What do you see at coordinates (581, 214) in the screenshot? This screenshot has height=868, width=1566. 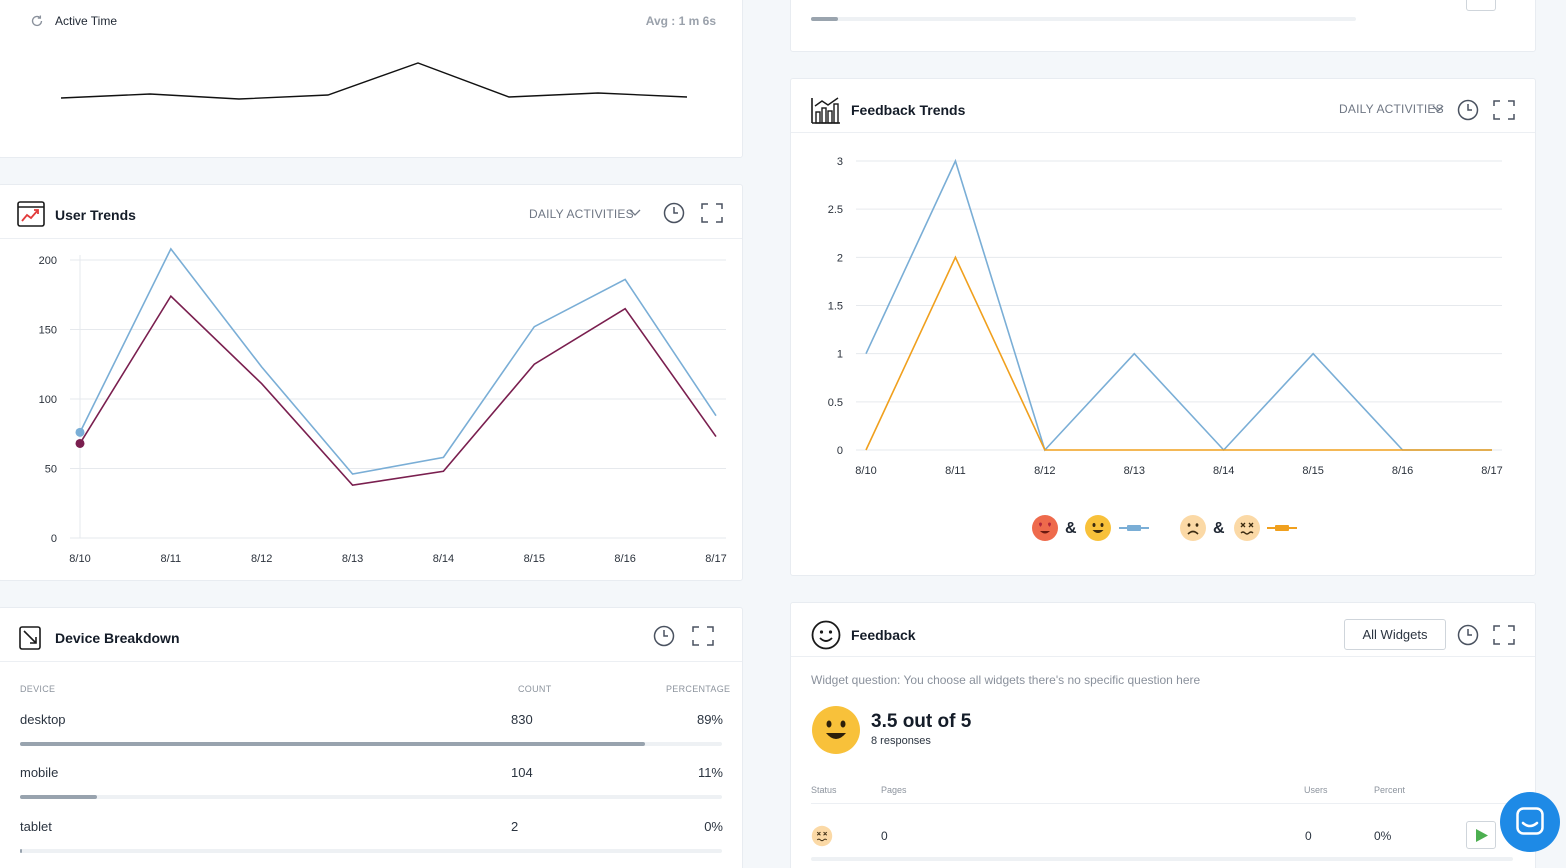 I see `user-trends-dropdown: DAILY ACTIVITIES` at bounding box center [581, 214].